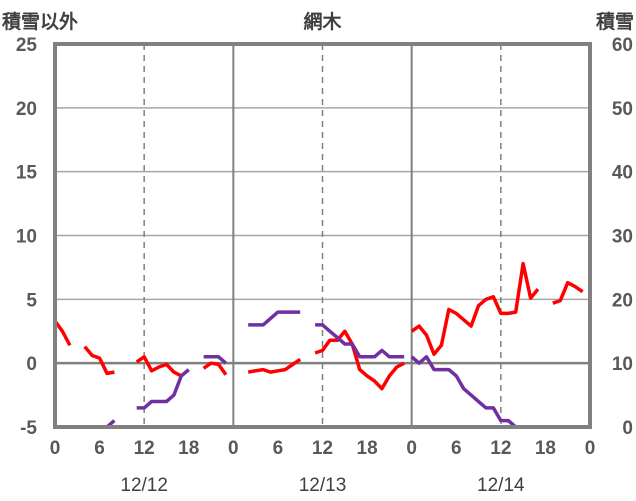 The width and height of the screenshot is (636, 501). I want to click on y-right-tick-label: 40, so click(622, 173).